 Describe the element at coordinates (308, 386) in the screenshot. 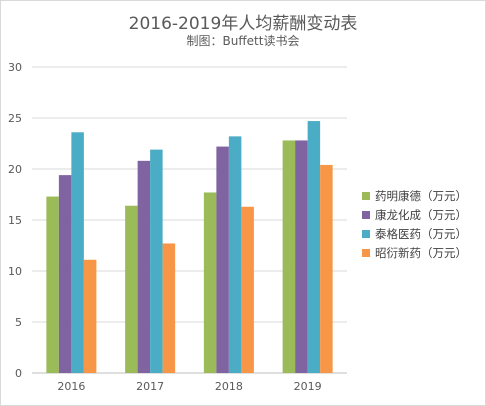

I see `x-tick-label: 2019` at that location.